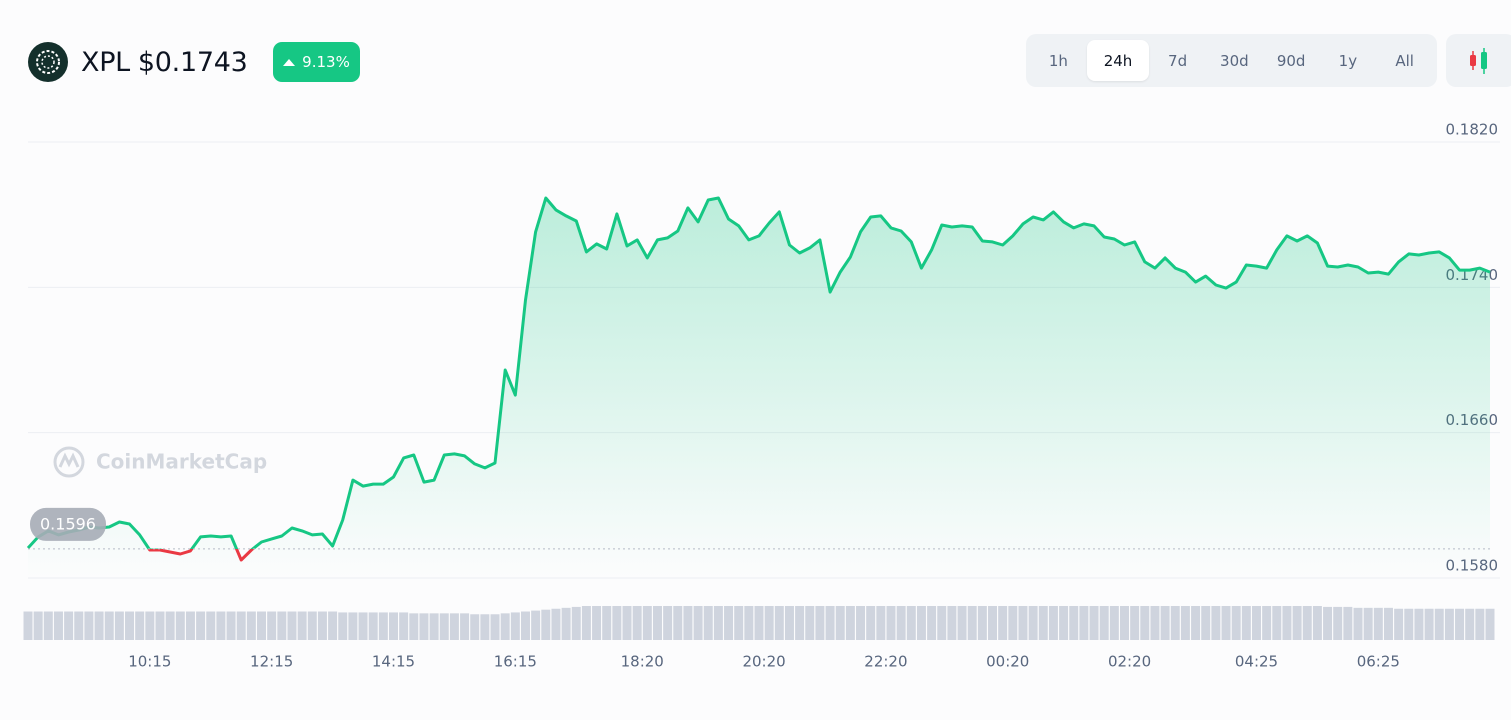  Describe the element at coordinates (68, 524) in the screenshot. I see `reference-pill` at that location.